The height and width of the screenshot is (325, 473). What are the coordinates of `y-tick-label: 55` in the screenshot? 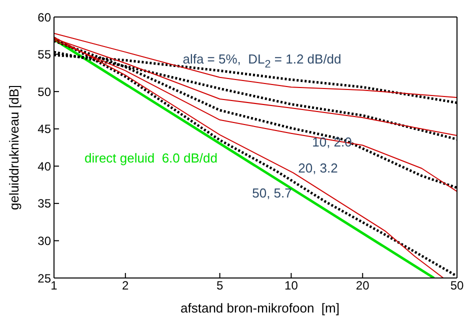 It's located at (45, 55).